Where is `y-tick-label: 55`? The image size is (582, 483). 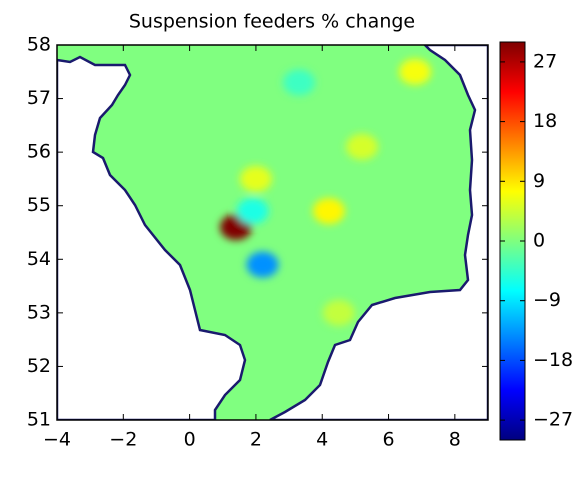
y-tick-label: 55 is located at coordinates (39, 205).